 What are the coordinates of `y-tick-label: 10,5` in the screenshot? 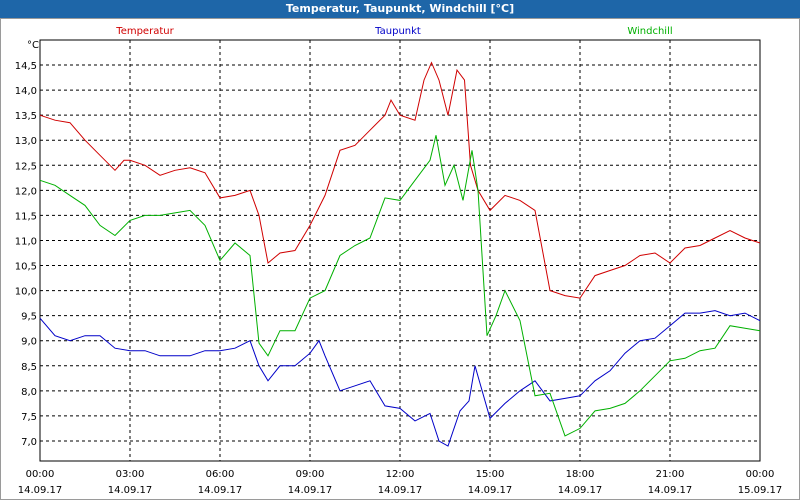 It's located at (26, 267).